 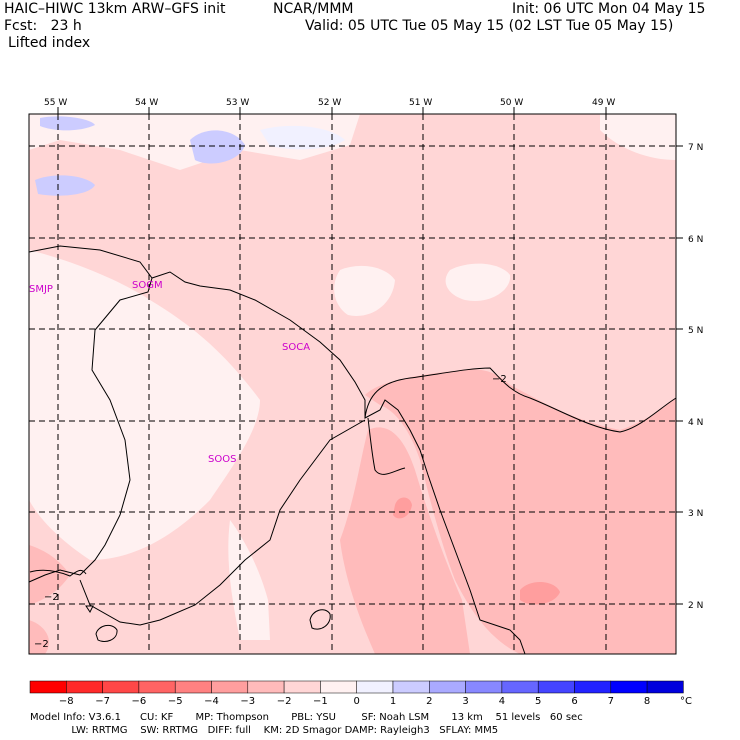 I want to click on colorbar-tick-label: 1, so click(x=393, y=701).